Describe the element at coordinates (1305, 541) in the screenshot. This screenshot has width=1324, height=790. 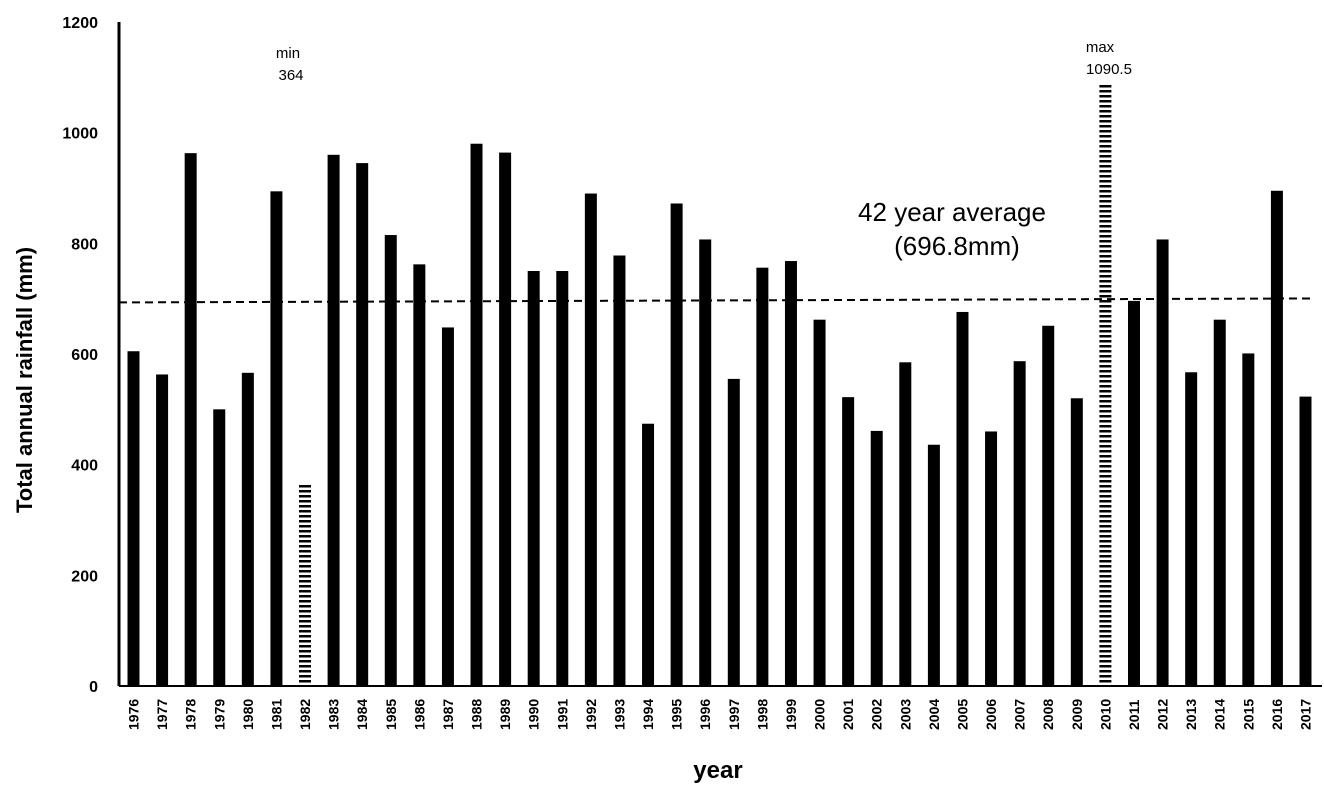
I see `bar-2017` at that location.